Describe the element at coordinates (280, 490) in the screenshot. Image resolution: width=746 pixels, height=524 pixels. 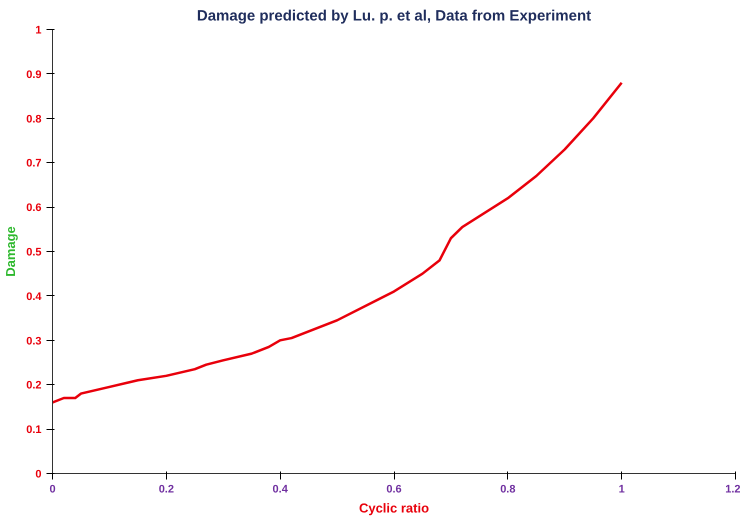
I see `x-tick-label: 0.4` at that location.